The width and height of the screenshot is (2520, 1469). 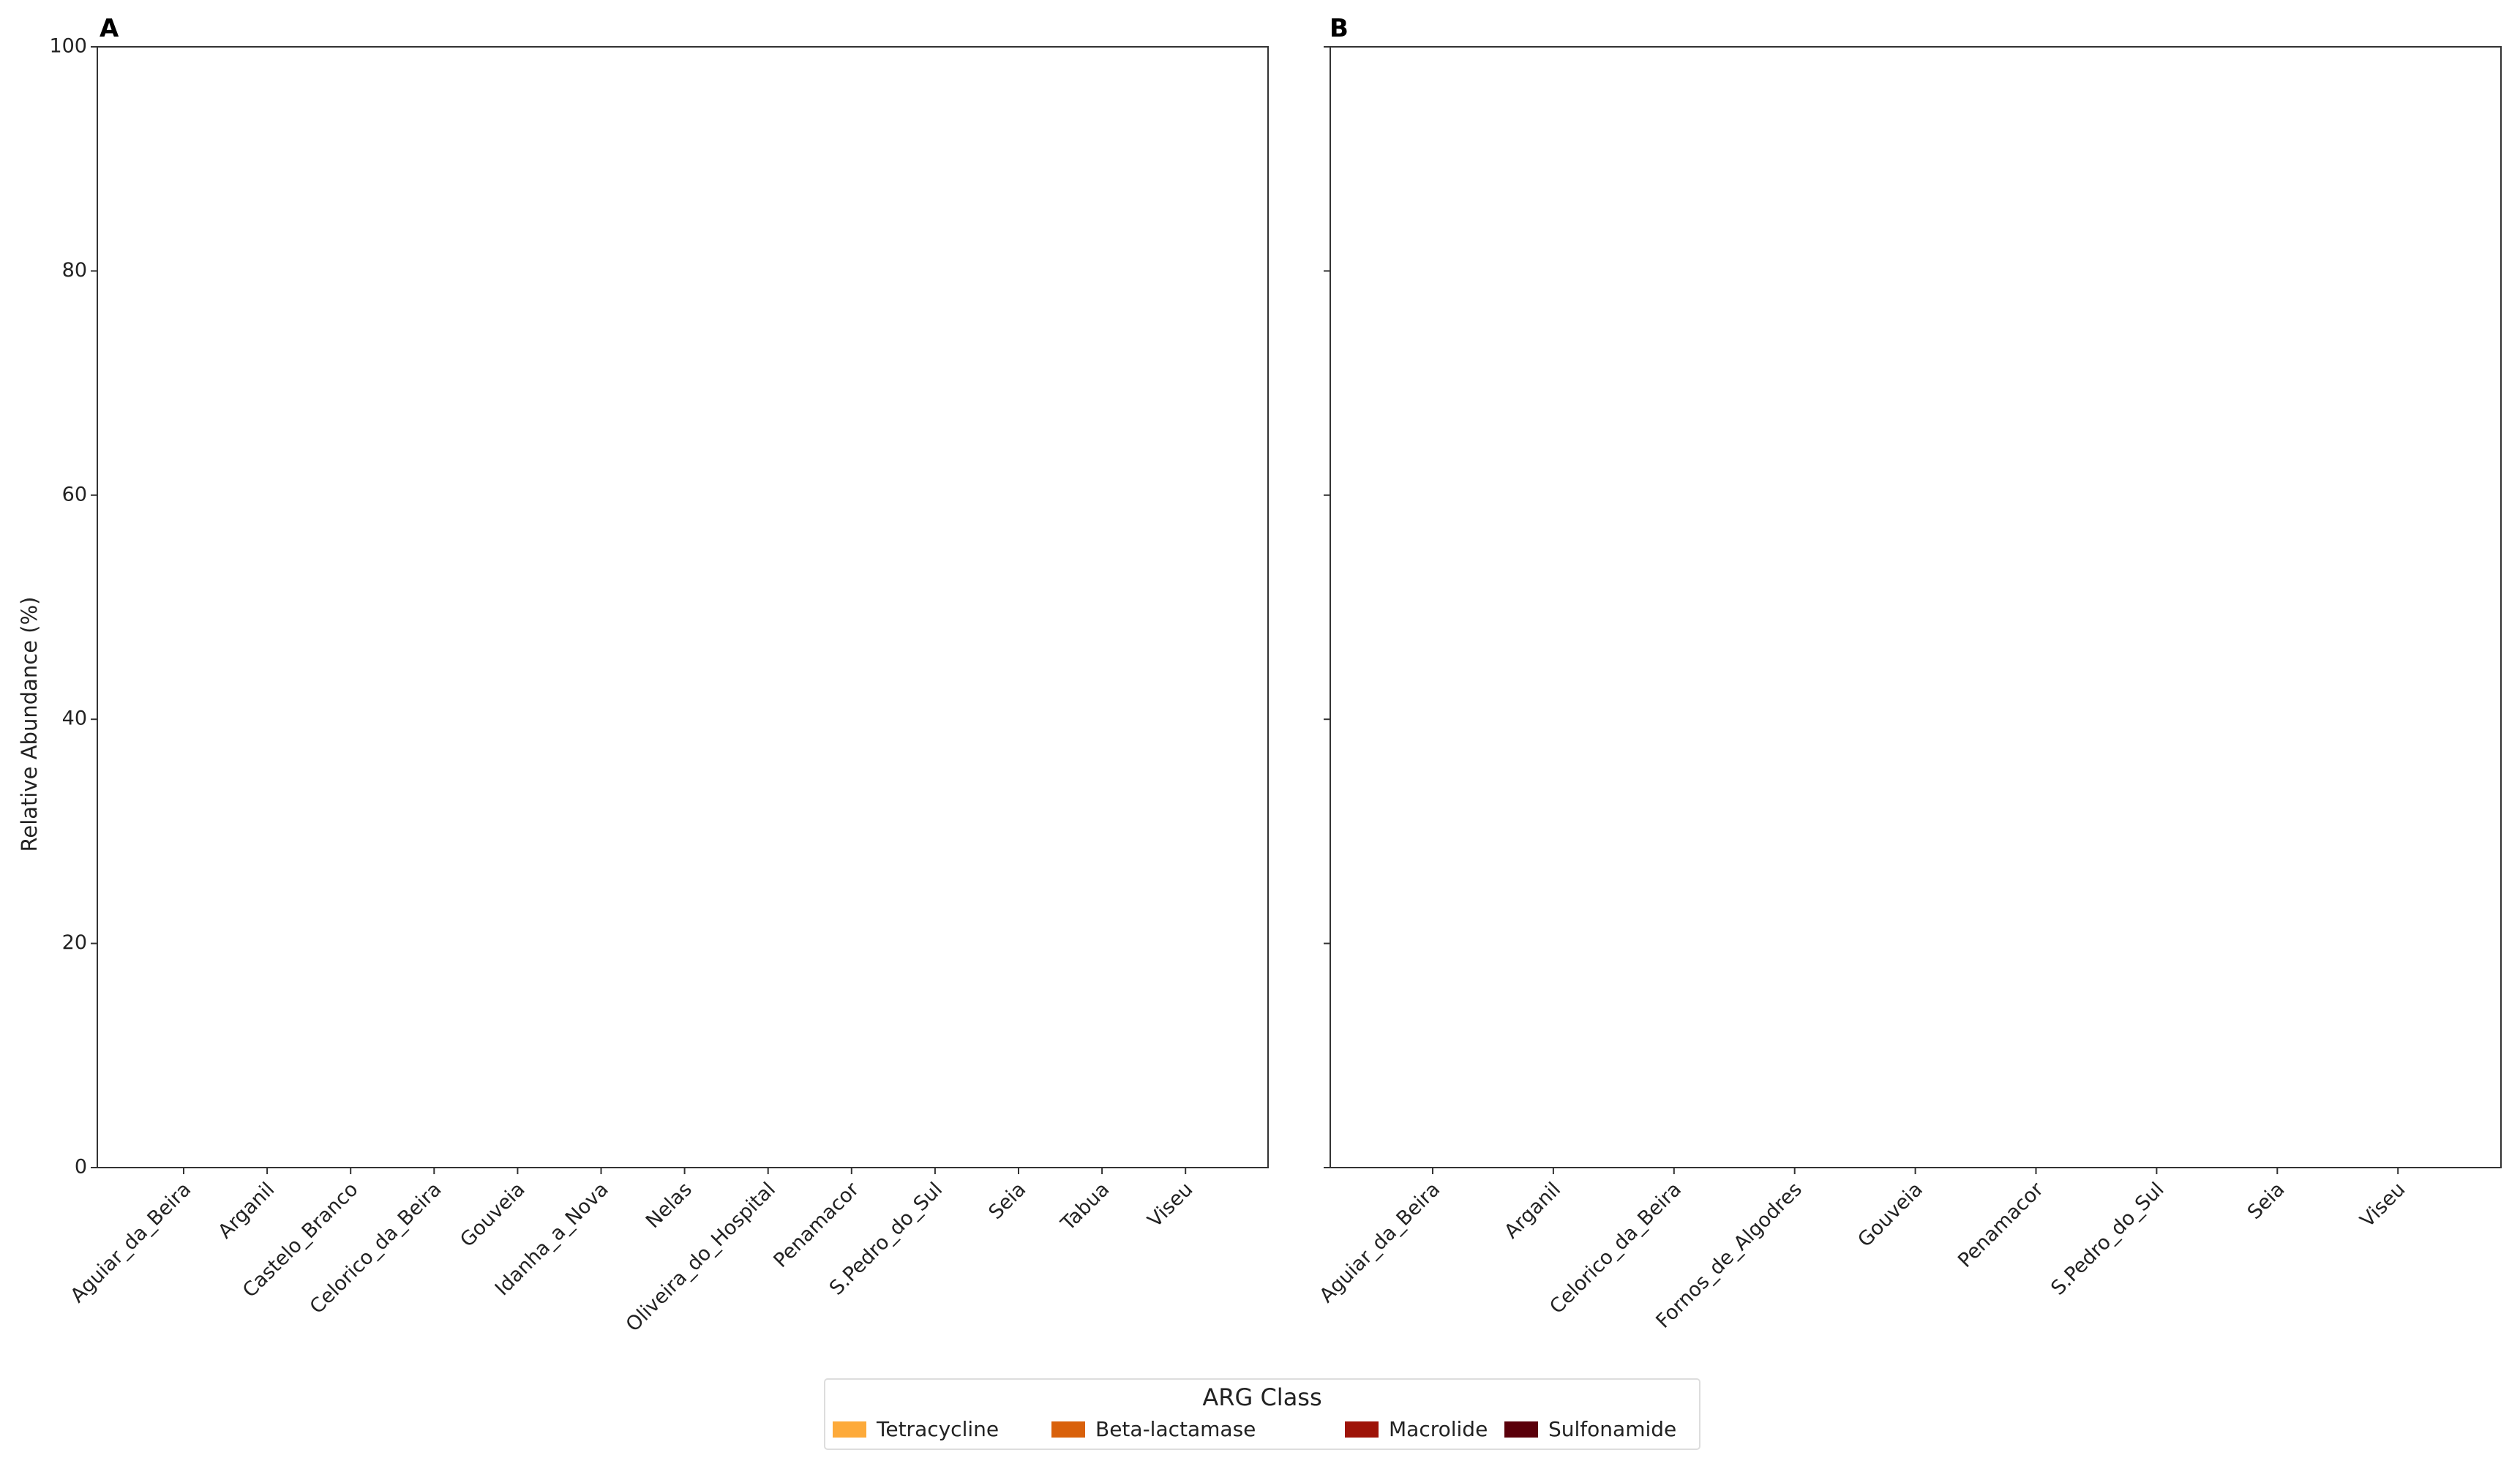 I want to click on x-tick-label: Celorico_da_Beira, so click(x=1615, y=1248).